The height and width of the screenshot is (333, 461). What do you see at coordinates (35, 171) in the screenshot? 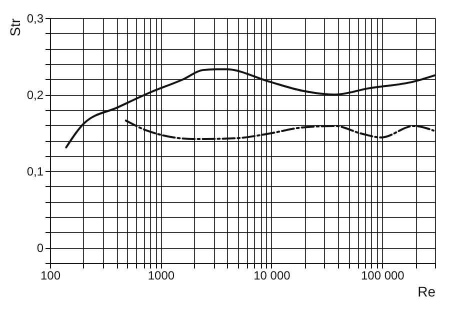
I see `y-tick-label: 0,1` at bounding box center [35, 171].